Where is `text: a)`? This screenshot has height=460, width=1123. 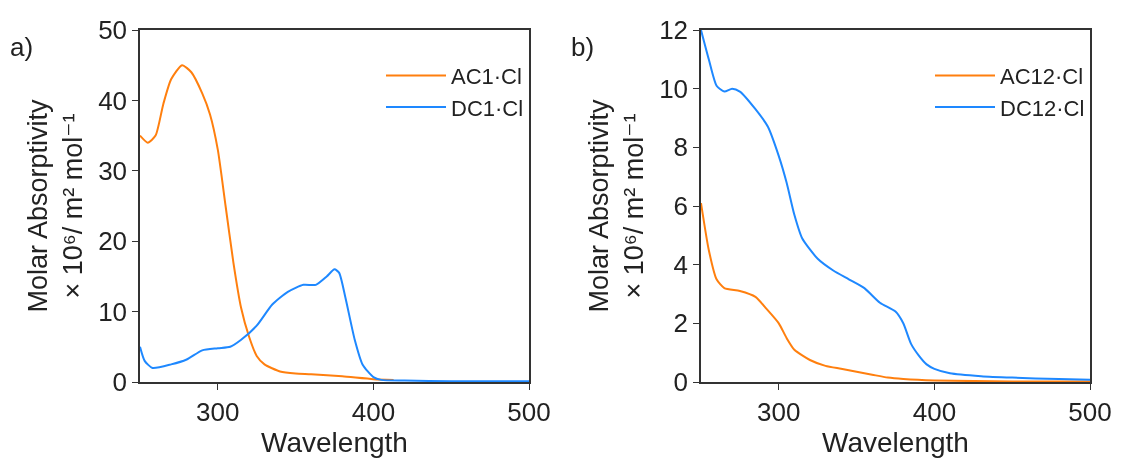
text: a) is located at coordinates (22, 47).